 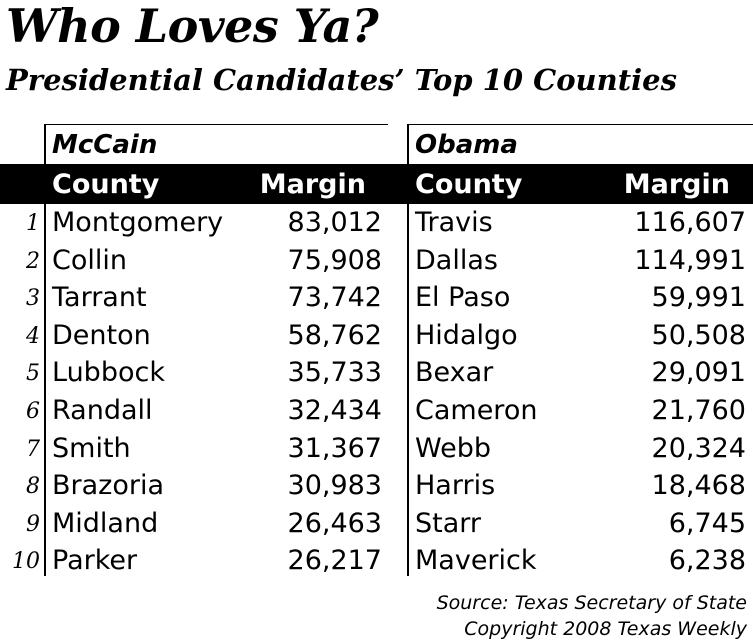 What do you see at coordinates (334, 298) in the screenshot?
I see `mccain-margin: 73,742` at bounding box center [334, 298].